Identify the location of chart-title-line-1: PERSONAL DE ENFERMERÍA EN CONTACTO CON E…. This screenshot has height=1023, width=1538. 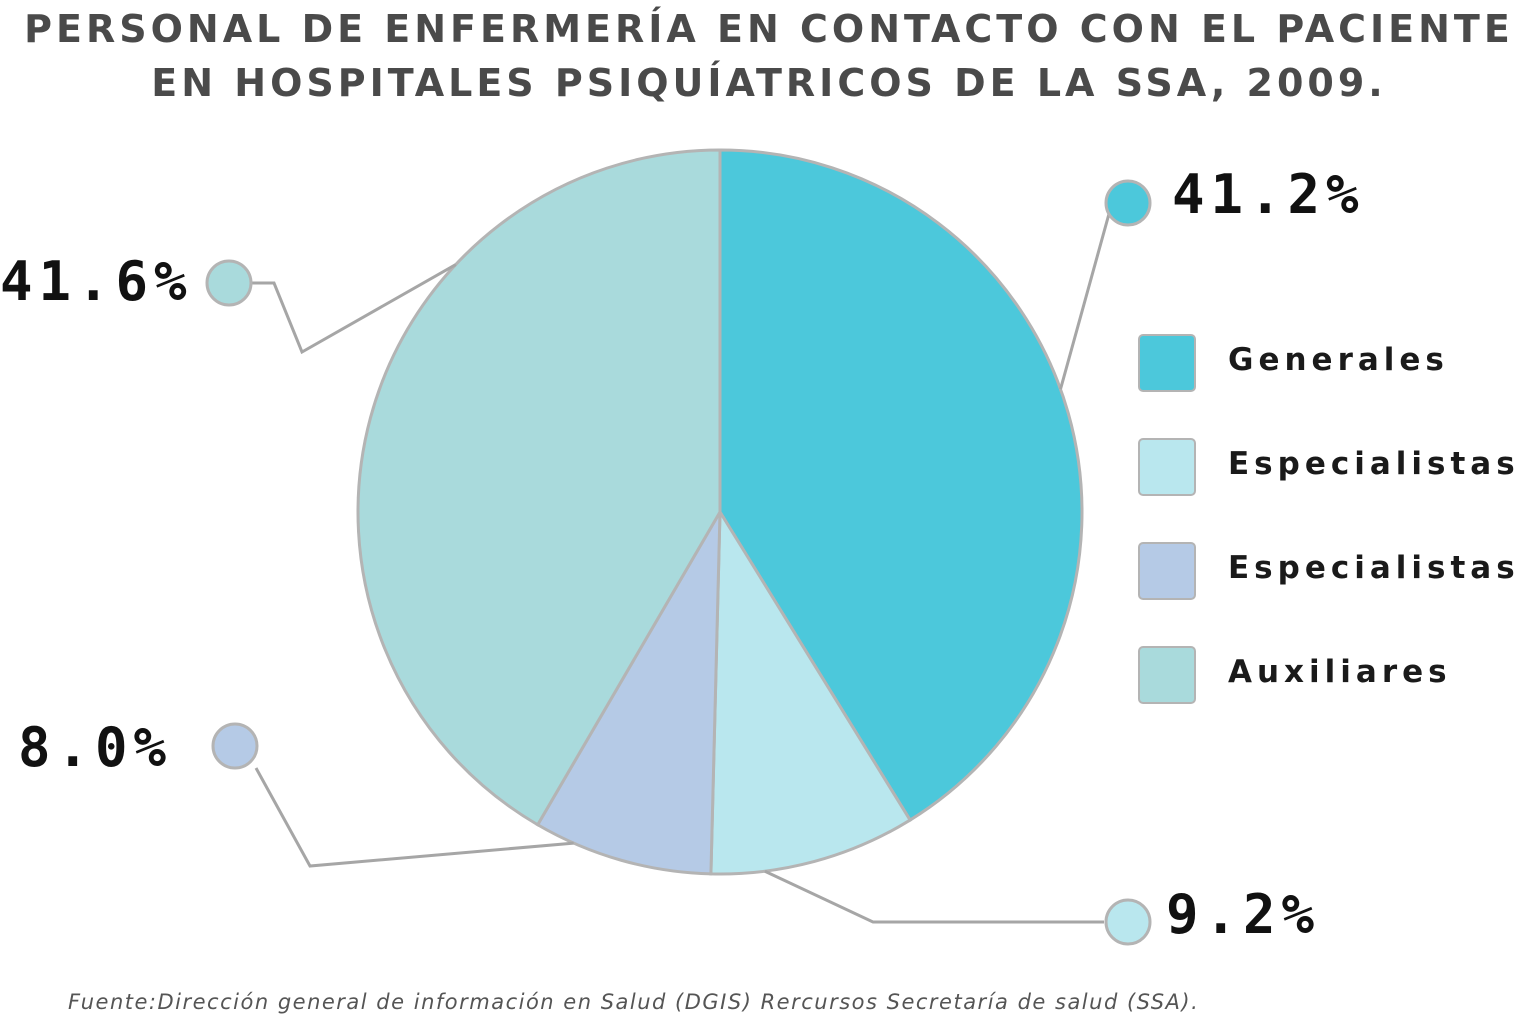
(769, 29).